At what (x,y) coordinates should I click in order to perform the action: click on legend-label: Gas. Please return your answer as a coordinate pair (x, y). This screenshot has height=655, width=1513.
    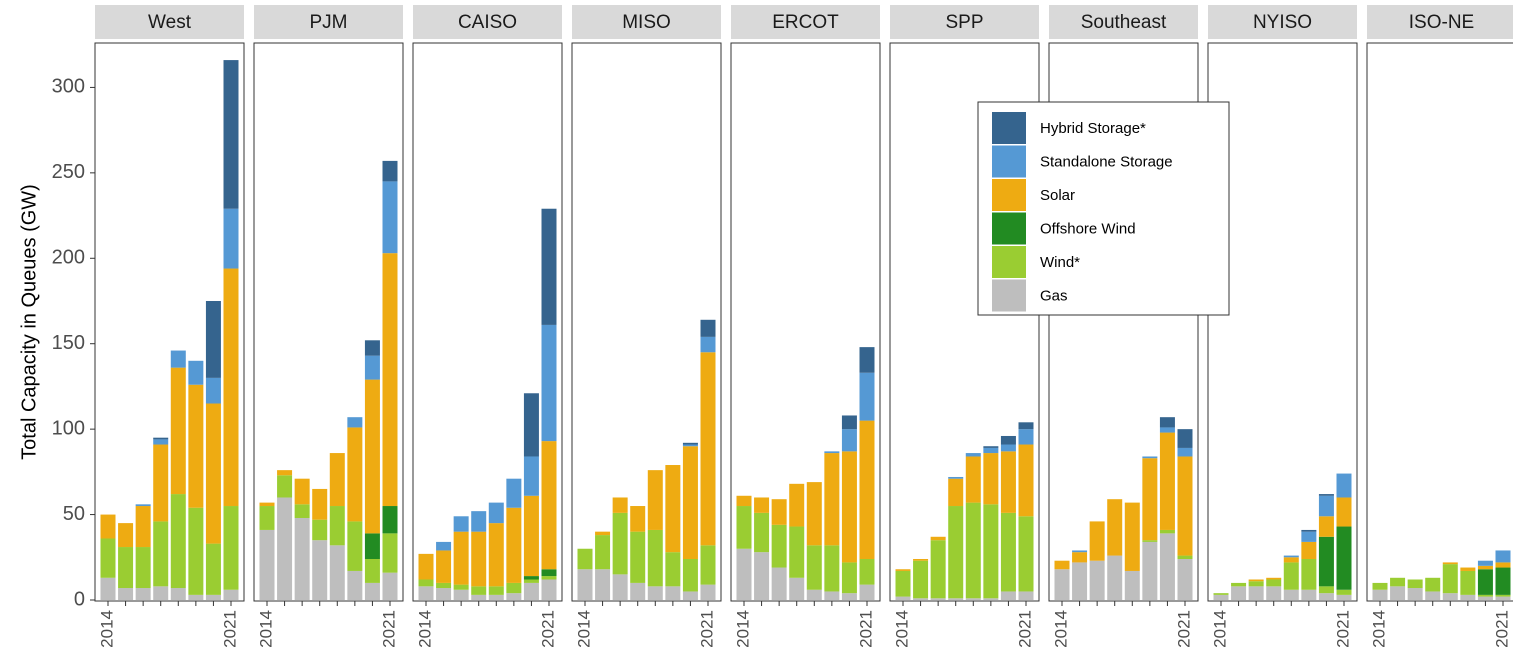
    Looking at the image, I should click on (1054, 295).